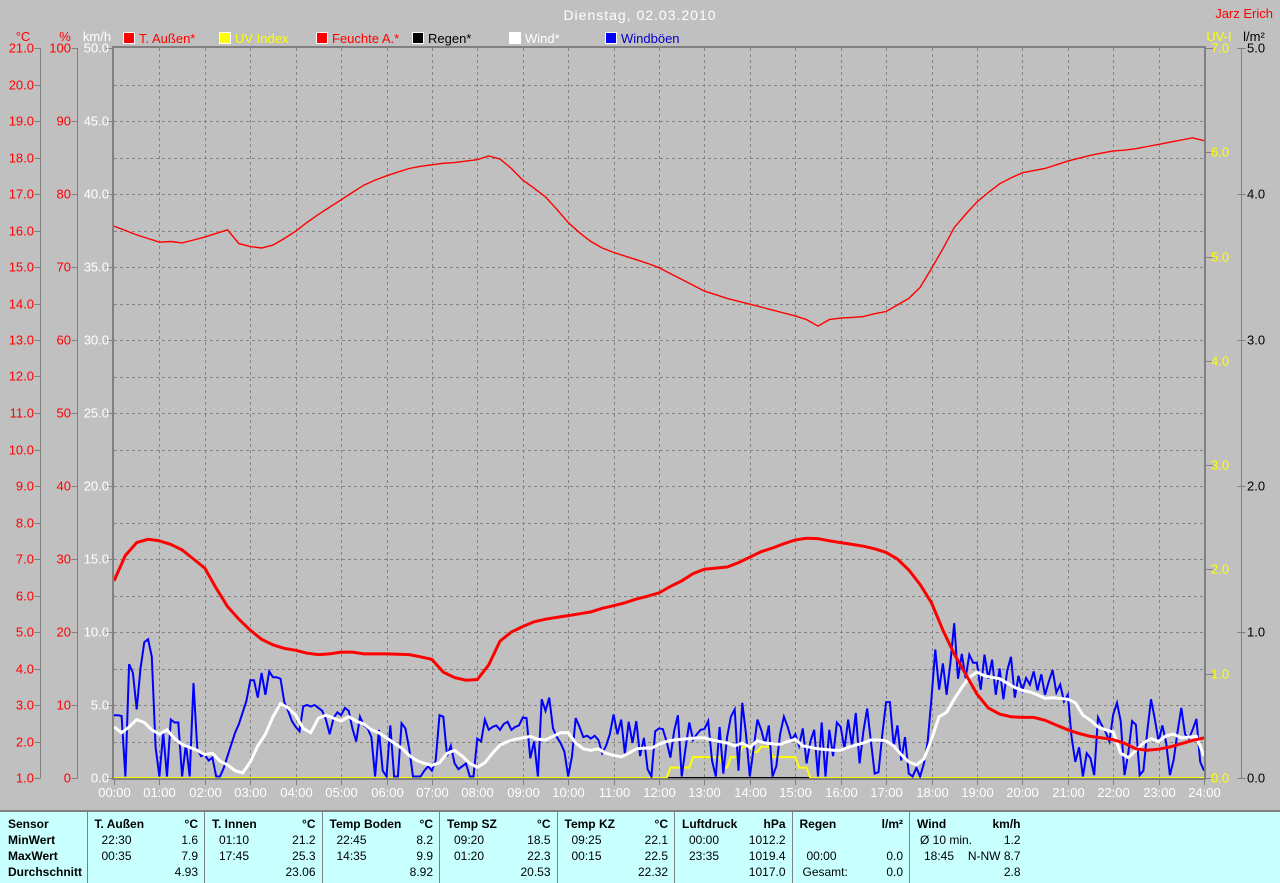  I want to click on axis-humidity-tick-label: 30, so click(64, 559).